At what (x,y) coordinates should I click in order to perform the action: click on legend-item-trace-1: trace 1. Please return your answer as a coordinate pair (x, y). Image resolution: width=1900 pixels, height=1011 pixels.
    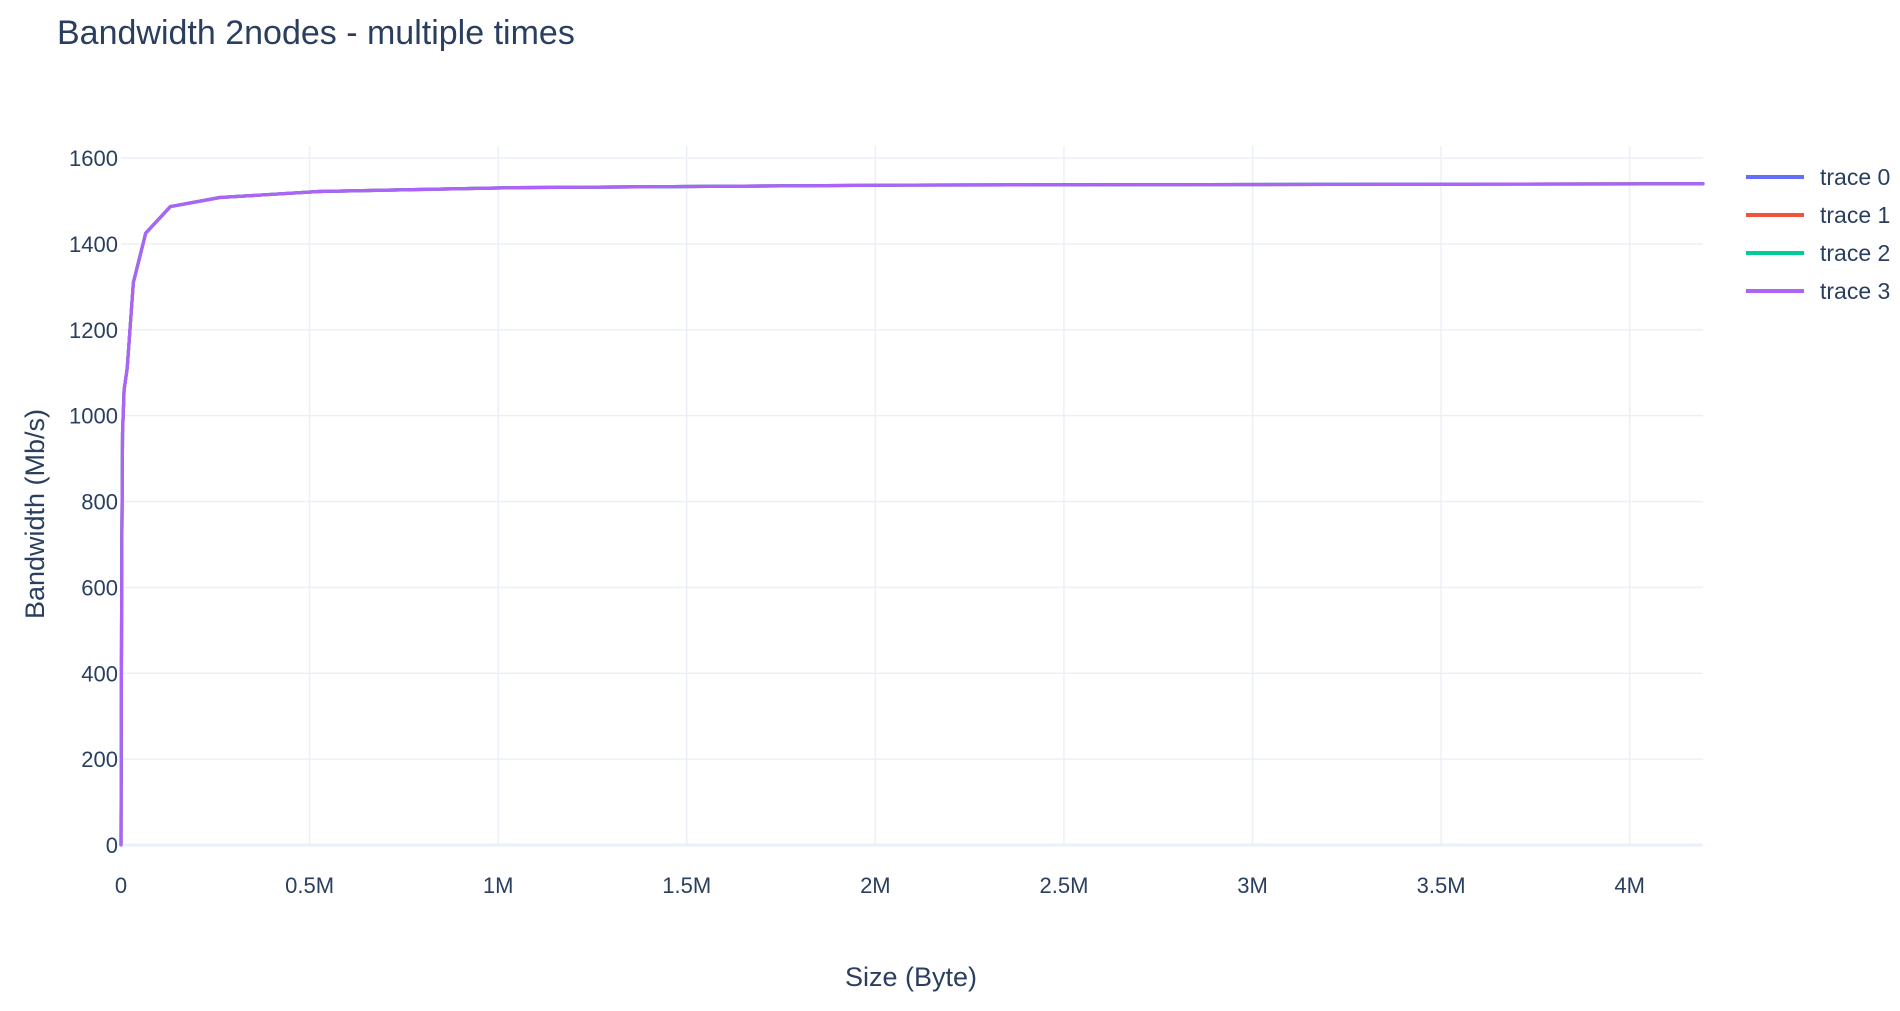
    Looking at the image, I should click on (1818, 215).